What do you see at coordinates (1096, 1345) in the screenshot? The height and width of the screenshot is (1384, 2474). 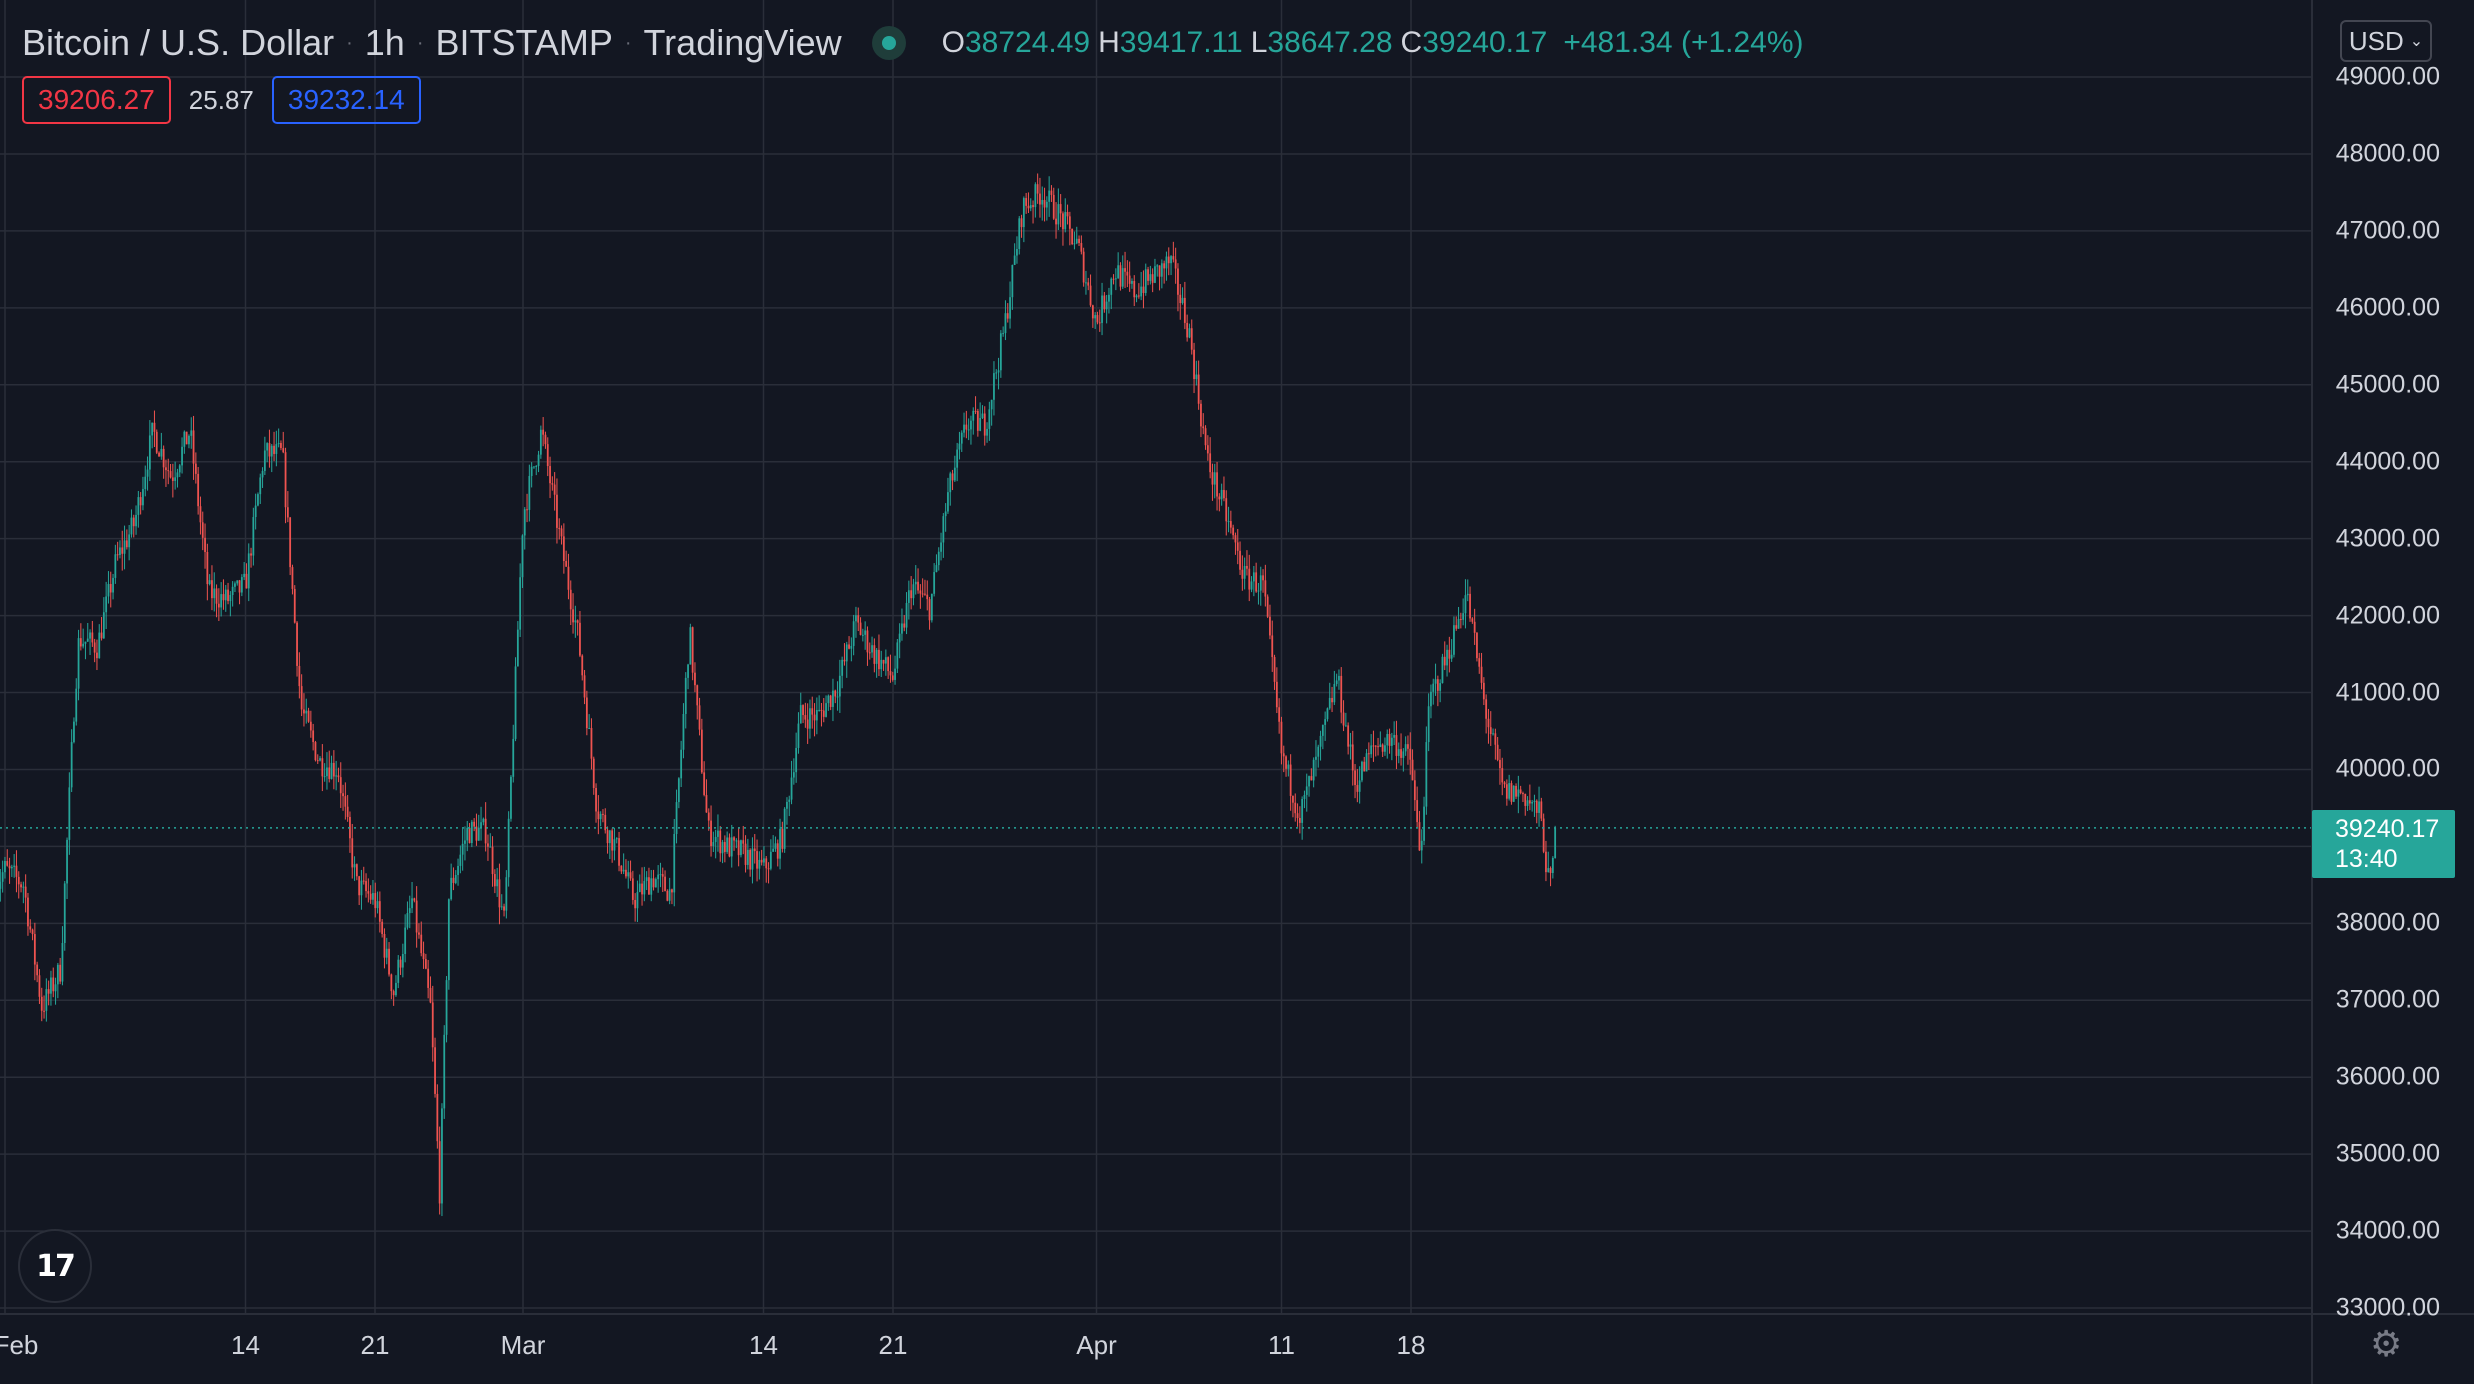 I see `x-tick-label: Apr` at bounding box center [1096, 1345].